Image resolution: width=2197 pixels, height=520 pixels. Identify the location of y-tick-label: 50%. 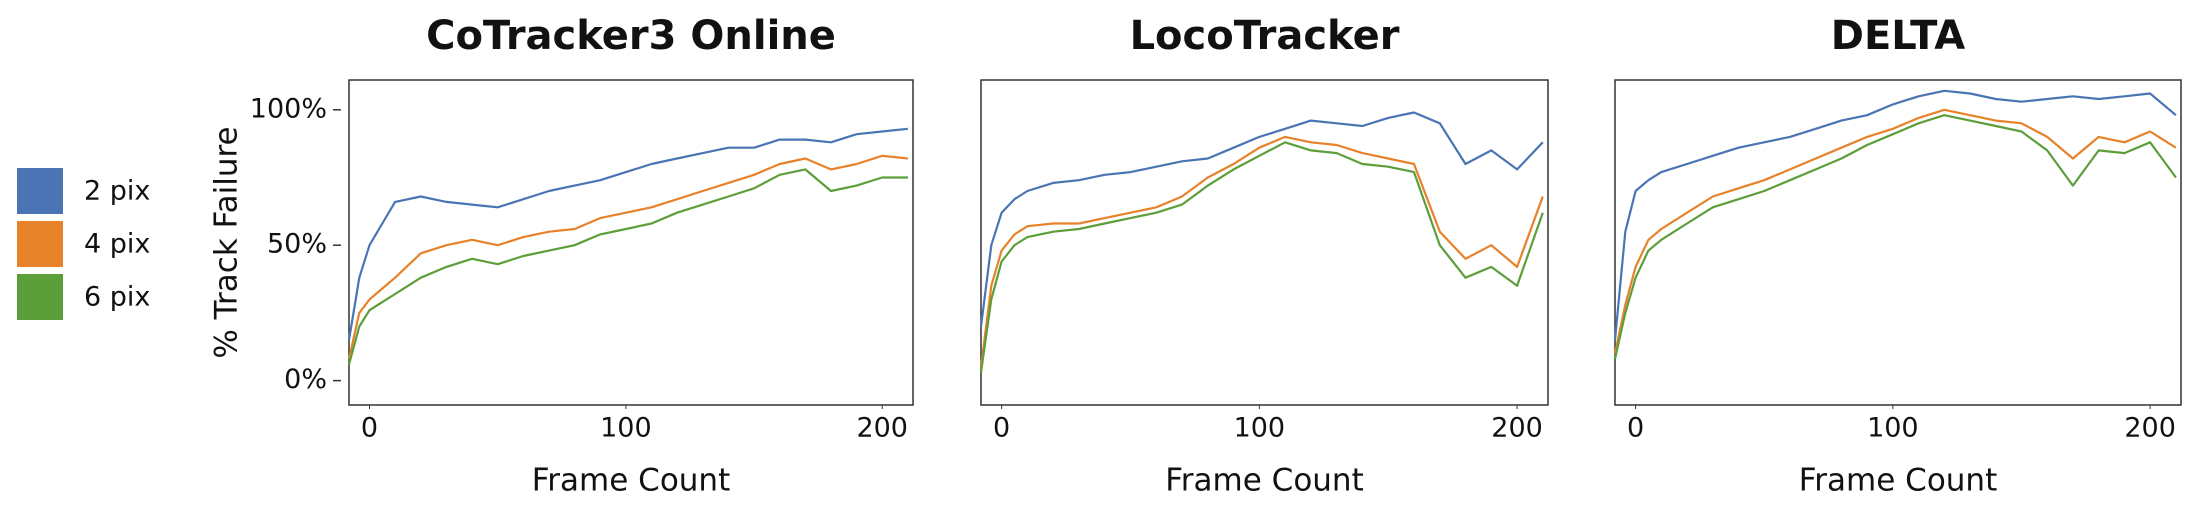
(297, 244).